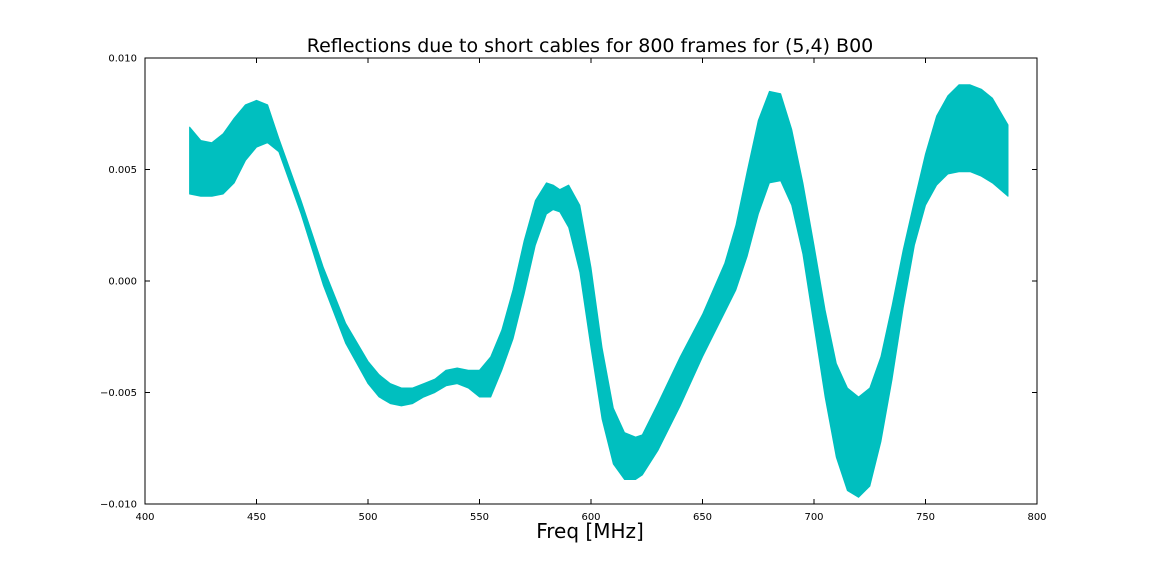 The image size is (1152, 576). What do you see at coordinates (925, 517) in the screenshot?
I see `x-tick-label: 750` at bounding box center [925, 517].